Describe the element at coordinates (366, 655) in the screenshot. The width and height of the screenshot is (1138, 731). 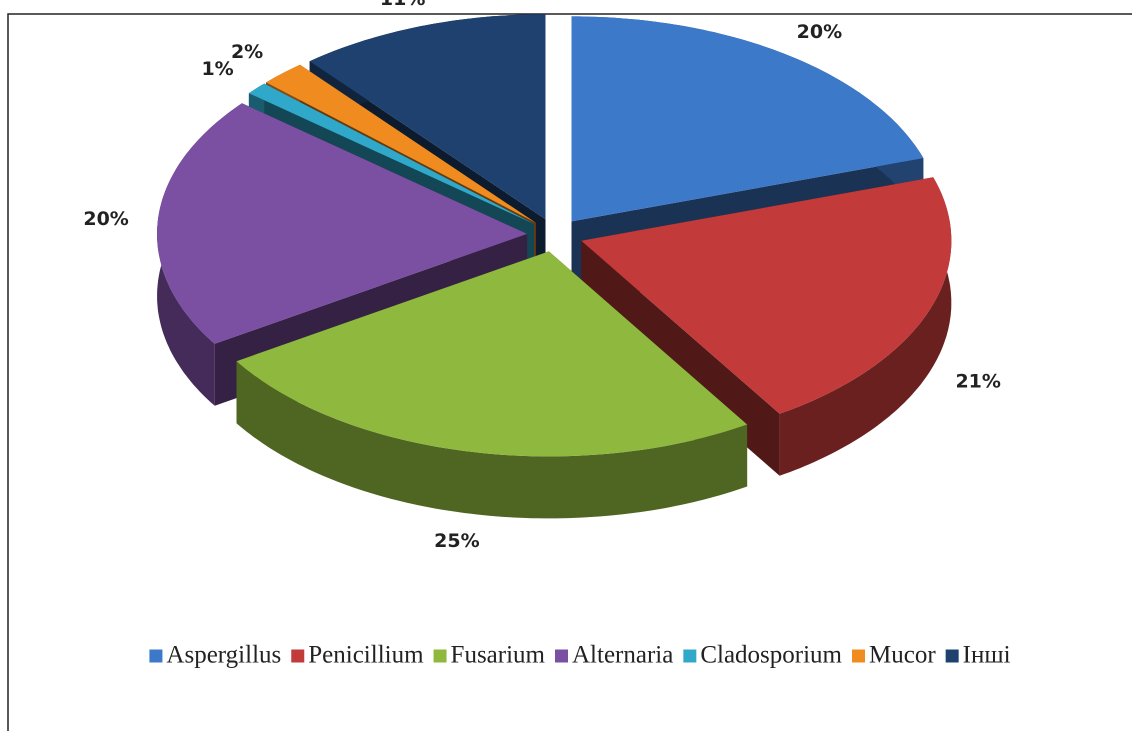
I see `legend-label: Penicillium` at that location.